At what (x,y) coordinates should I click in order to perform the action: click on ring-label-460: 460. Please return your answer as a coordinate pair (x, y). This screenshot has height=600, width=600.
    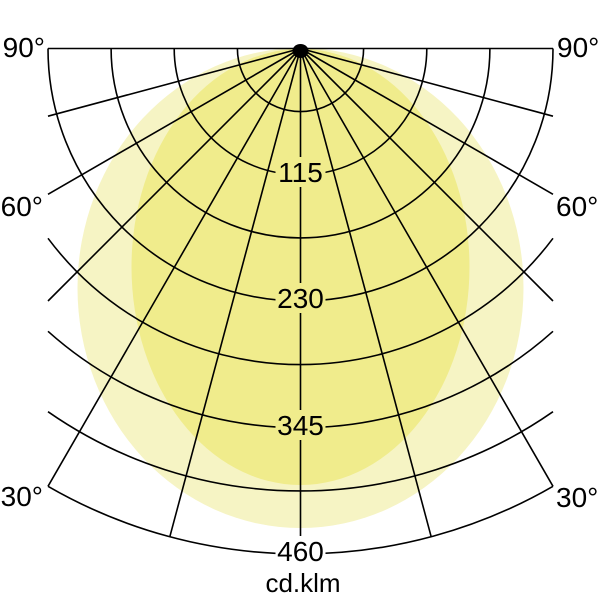
    Looking at the image, I should click on (300, 551).